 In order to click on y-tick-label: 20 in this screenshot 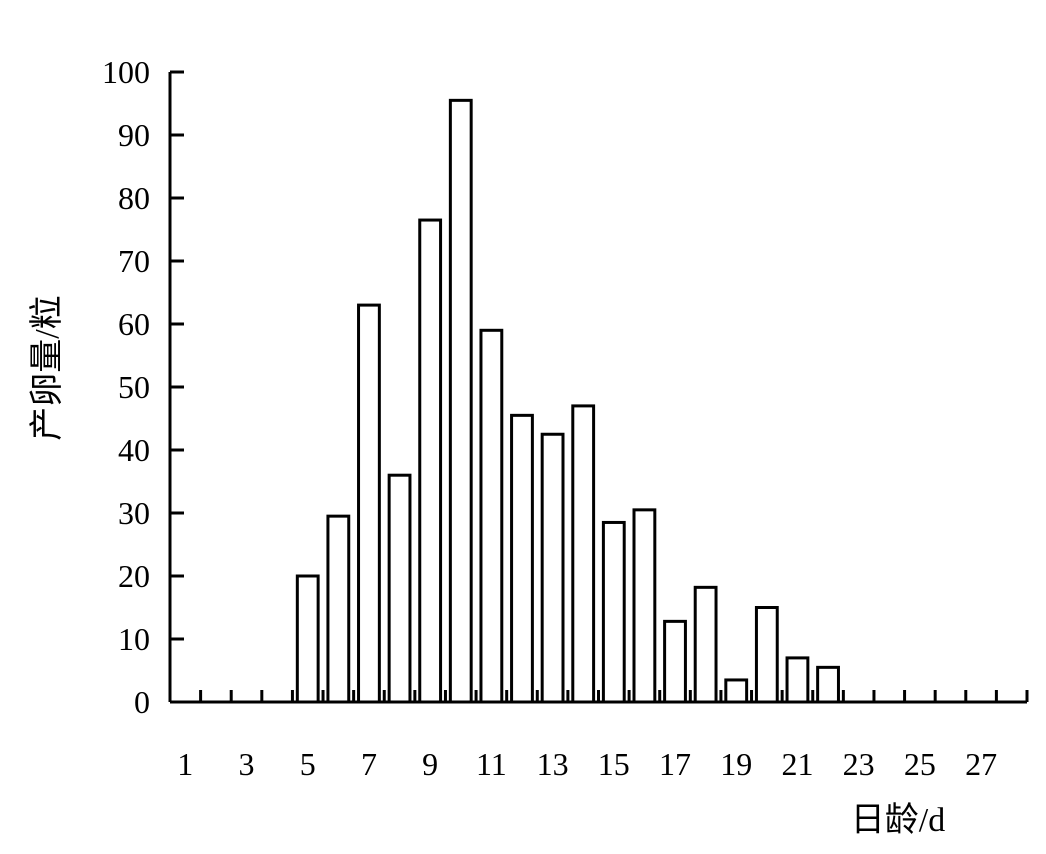, I will do `click(134, 576)`.